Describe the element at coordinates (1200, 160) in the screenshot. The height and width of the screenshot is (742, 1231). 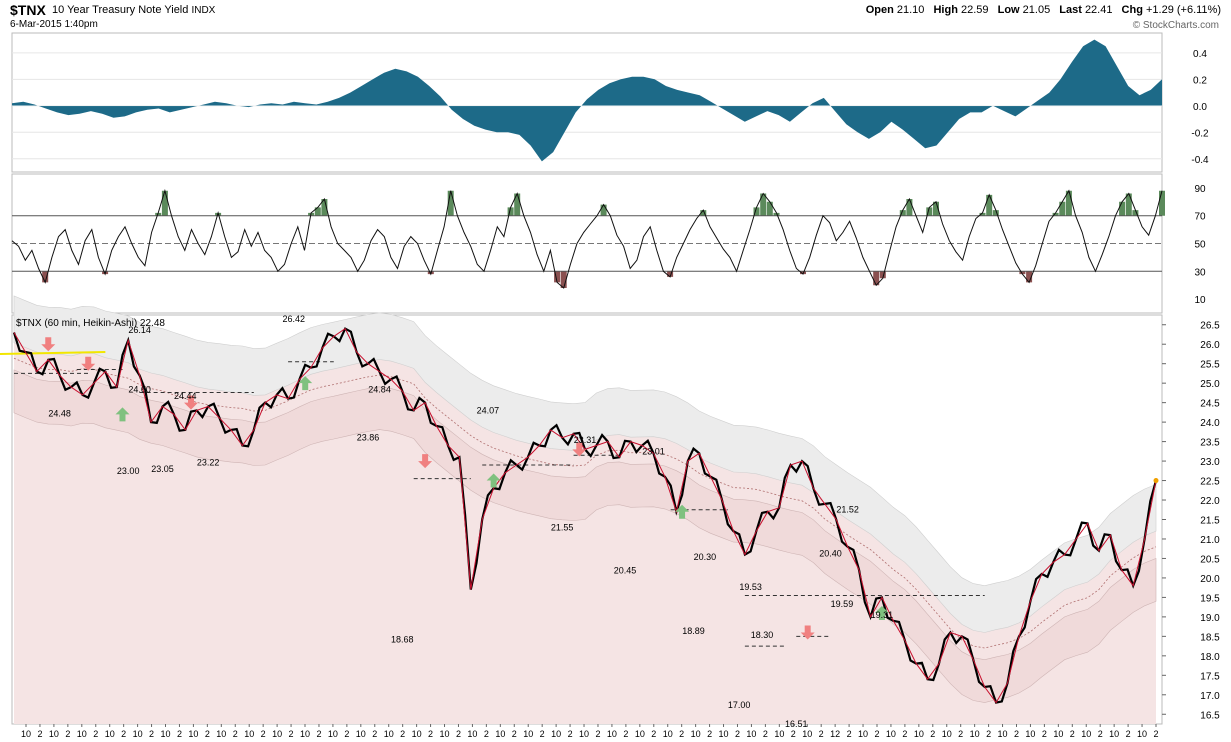
I see `momentum-y-tick: -0.4` at that location.